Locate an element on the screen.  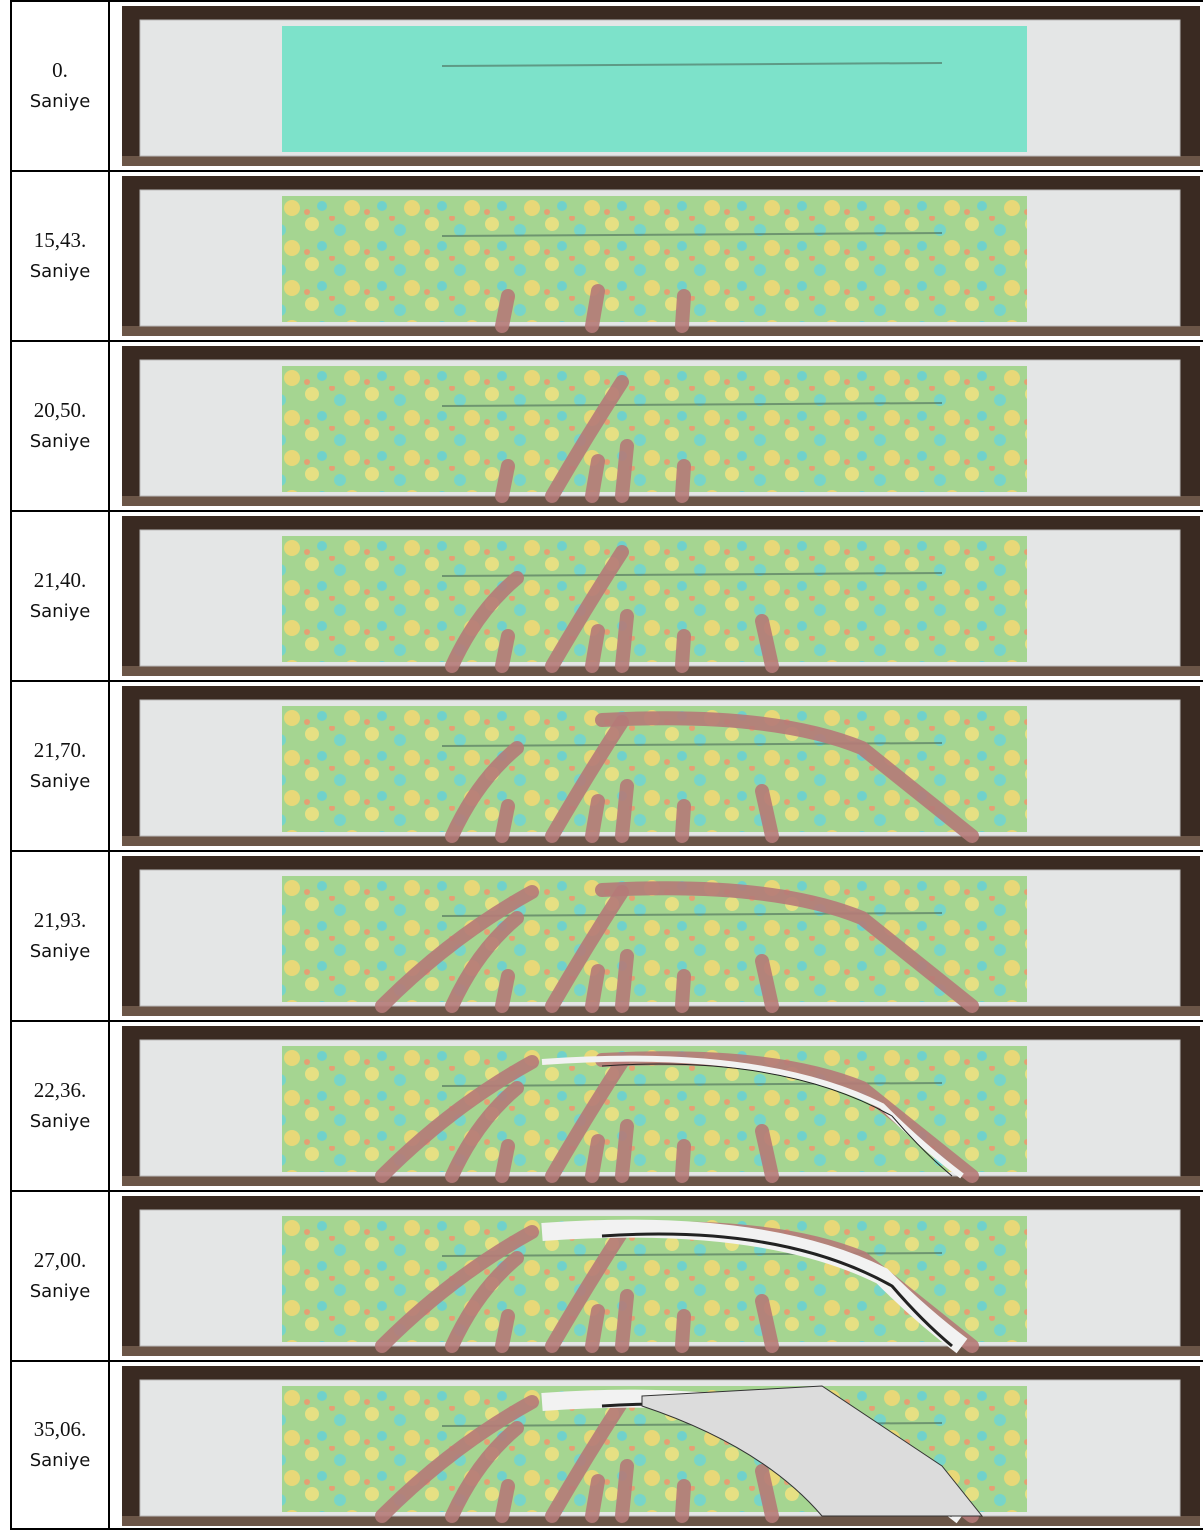
spalled-zone is located at coordinates (812, 1451).